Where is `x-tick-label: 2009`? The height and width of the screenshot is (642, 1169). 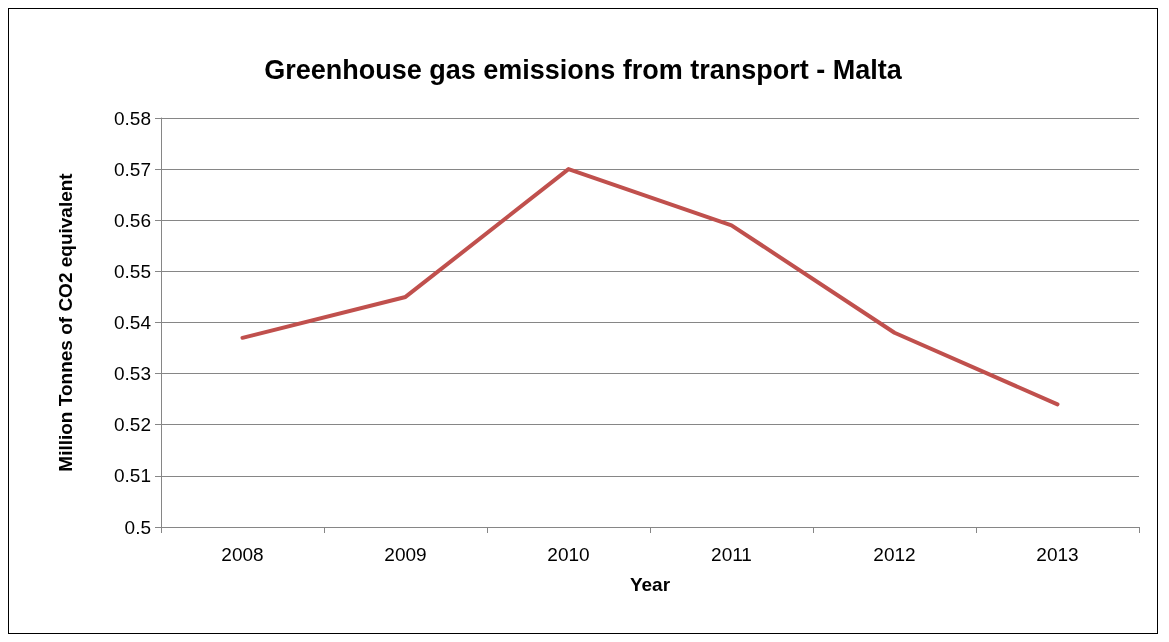
x-tick-label: 2009 is located at coordinates (405, 554).